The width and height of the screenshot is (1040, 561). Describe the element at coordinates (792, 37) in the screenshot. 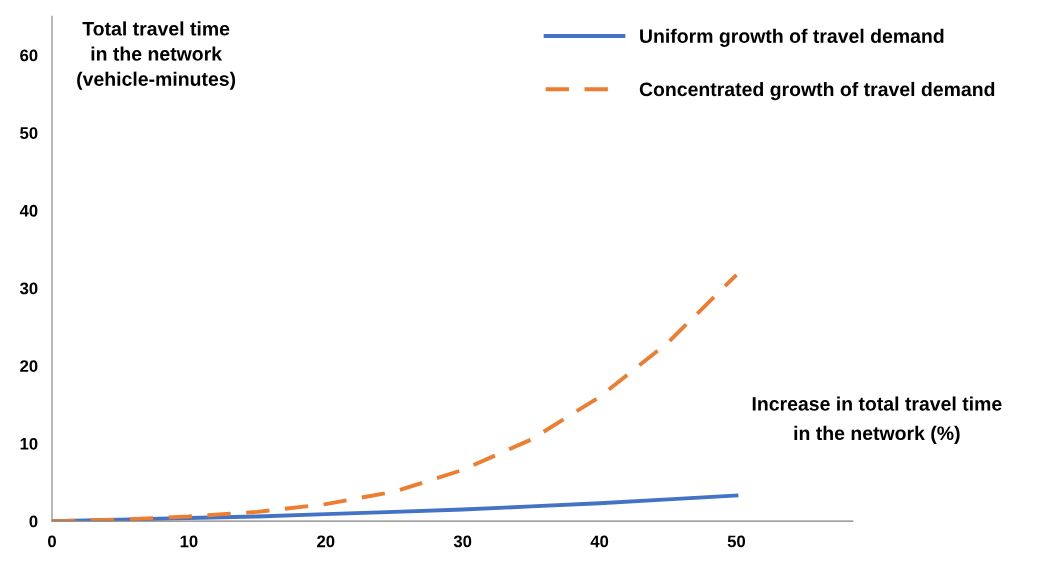

I see `legend-label: Uniform growth of travel demand` at that location.